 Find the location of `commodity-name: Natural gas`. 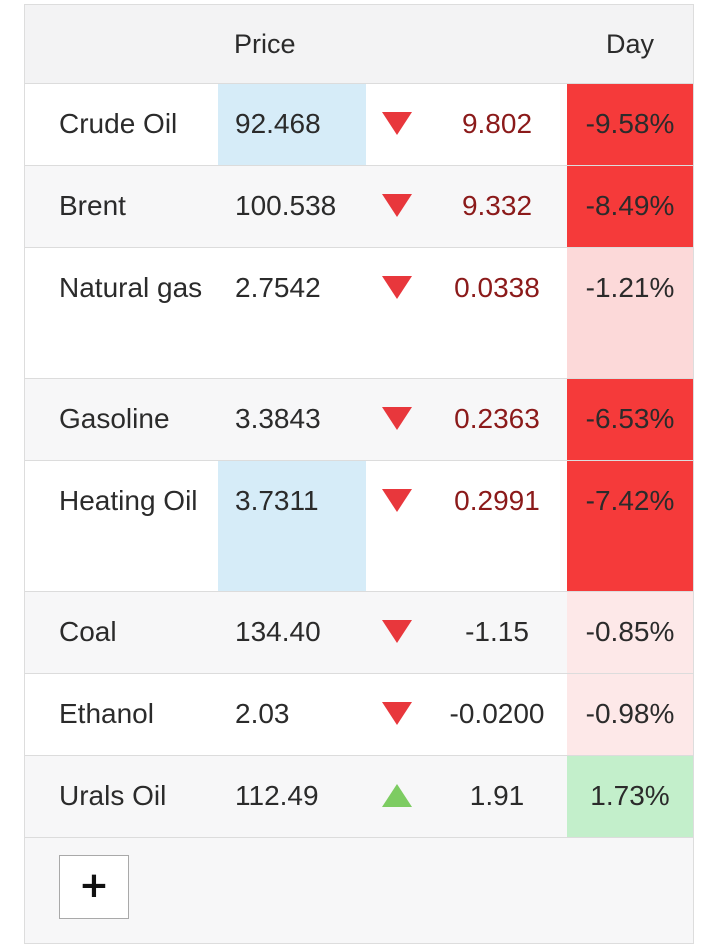

commodity-name: Natural gas is located at coordinates (131, 287).